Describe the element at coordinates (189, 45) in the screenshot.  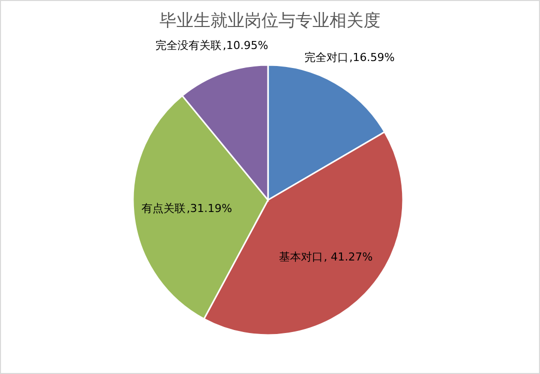
I see `slice-label: 完全没有关联` at that location.